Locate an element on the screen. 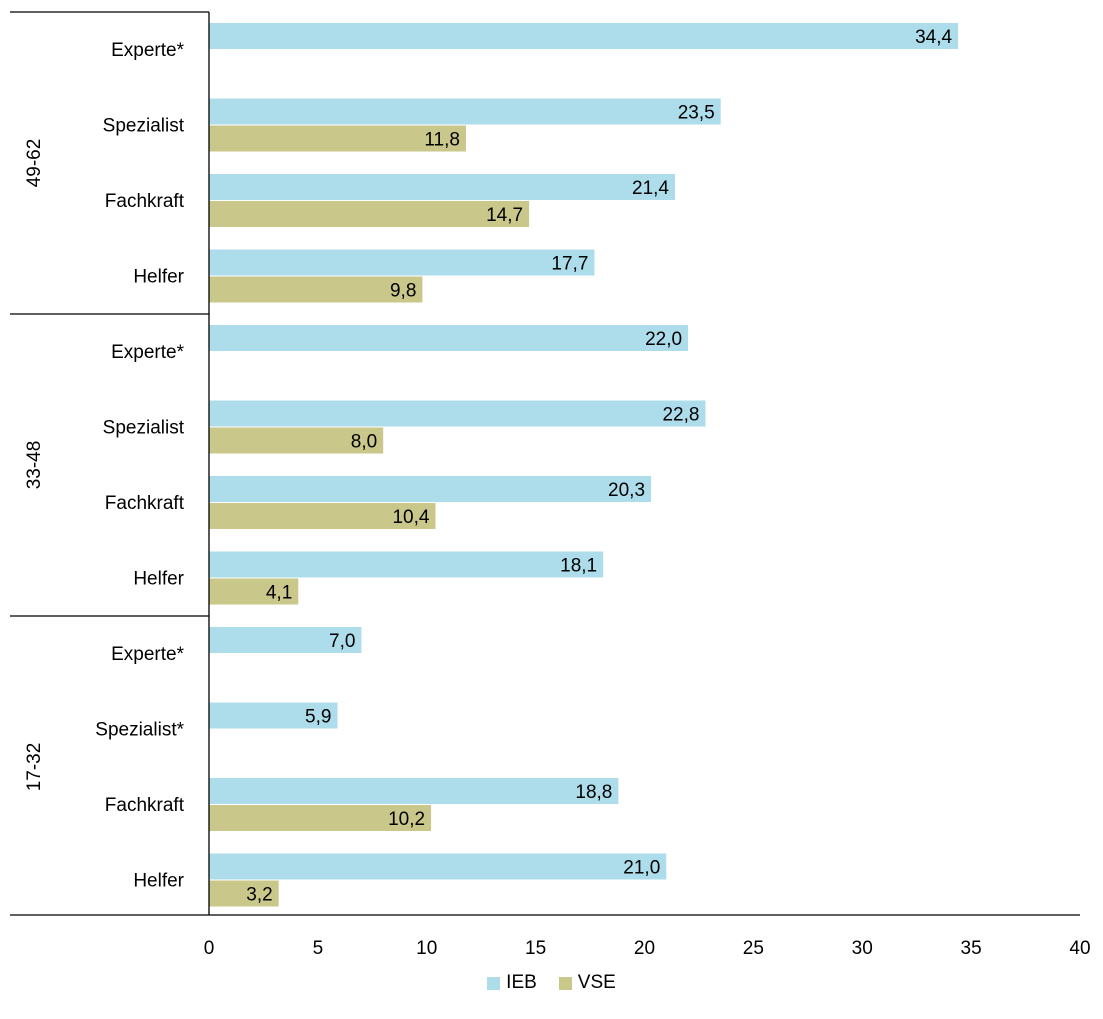 This screenshot has width=1103, height=1019. x-tick-label: 5 is located at coordinates (318, 948).